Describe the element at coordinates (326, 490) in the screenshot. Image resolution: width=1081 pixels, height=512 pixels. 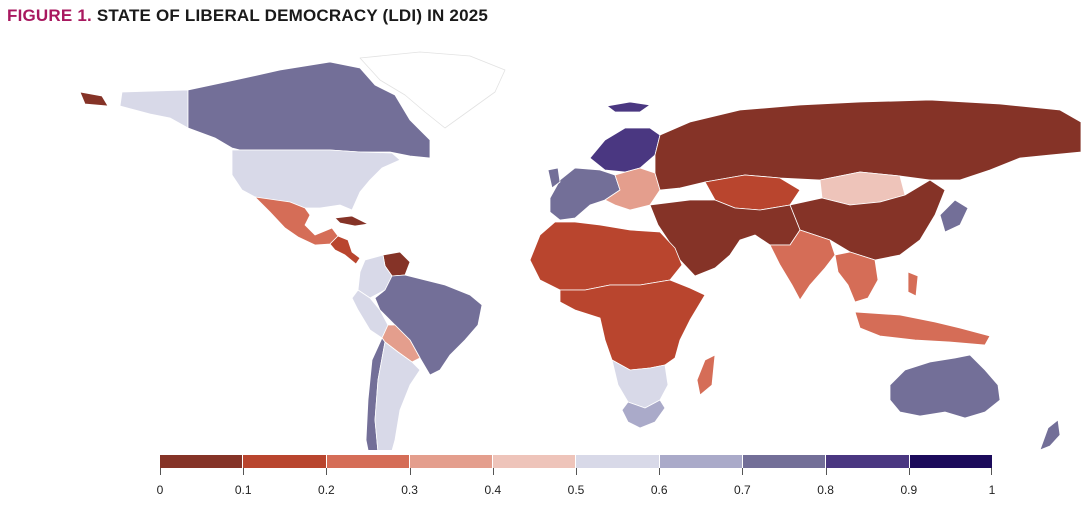
I see `legend-tick-label: 0.2` at that location.